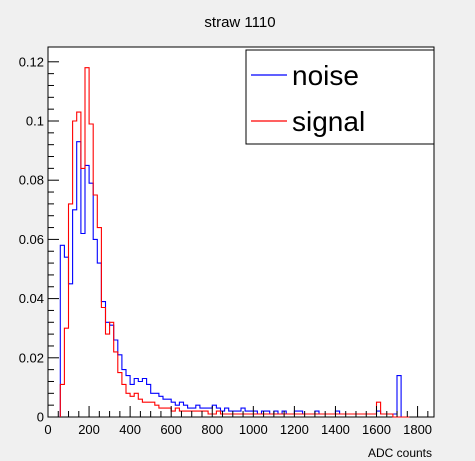 Image resolution: width=475 pixels, height=461 pixels. What do you see at coordinates (400, 453) in the screenshot?
I see `x-axis-label: ADC counts` at bounding box center [400, 453].